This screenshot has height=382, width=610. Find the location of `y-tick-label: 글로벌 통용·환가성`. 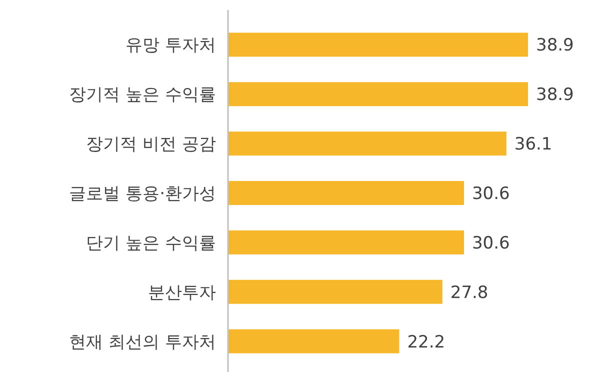

y-tick-label: 글로벌 통용·환가성 is located at coordinates (142, 194).